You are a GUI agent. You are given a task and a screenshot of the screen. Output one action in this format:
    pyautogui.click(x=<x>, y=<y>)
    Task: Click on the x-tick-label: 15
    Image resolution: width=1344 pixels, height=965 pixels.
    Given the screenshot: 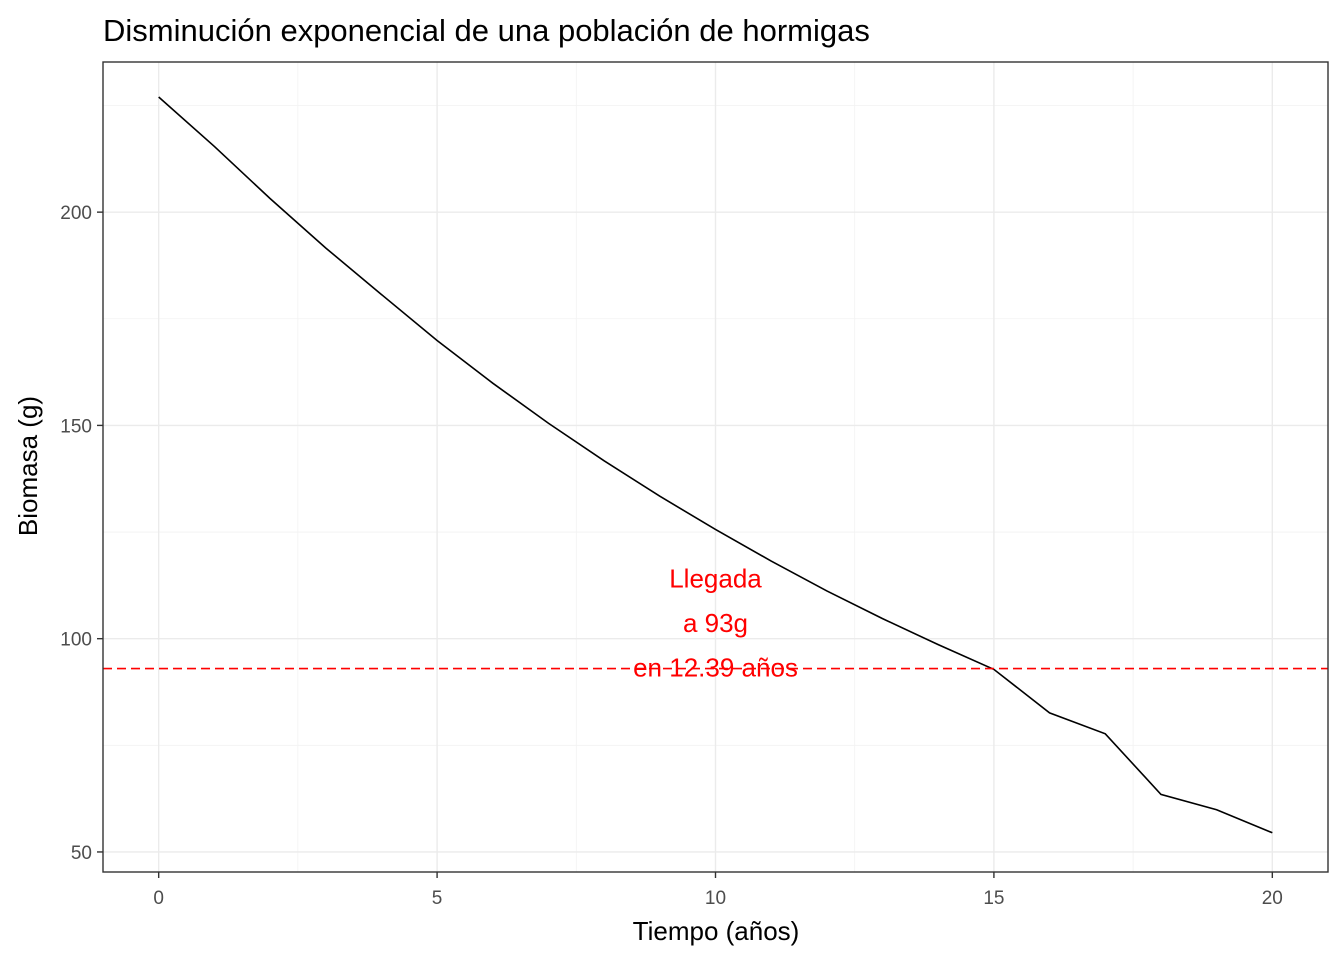 What is the action you would take?
    pyautogui.click(x=993, y=898)
    